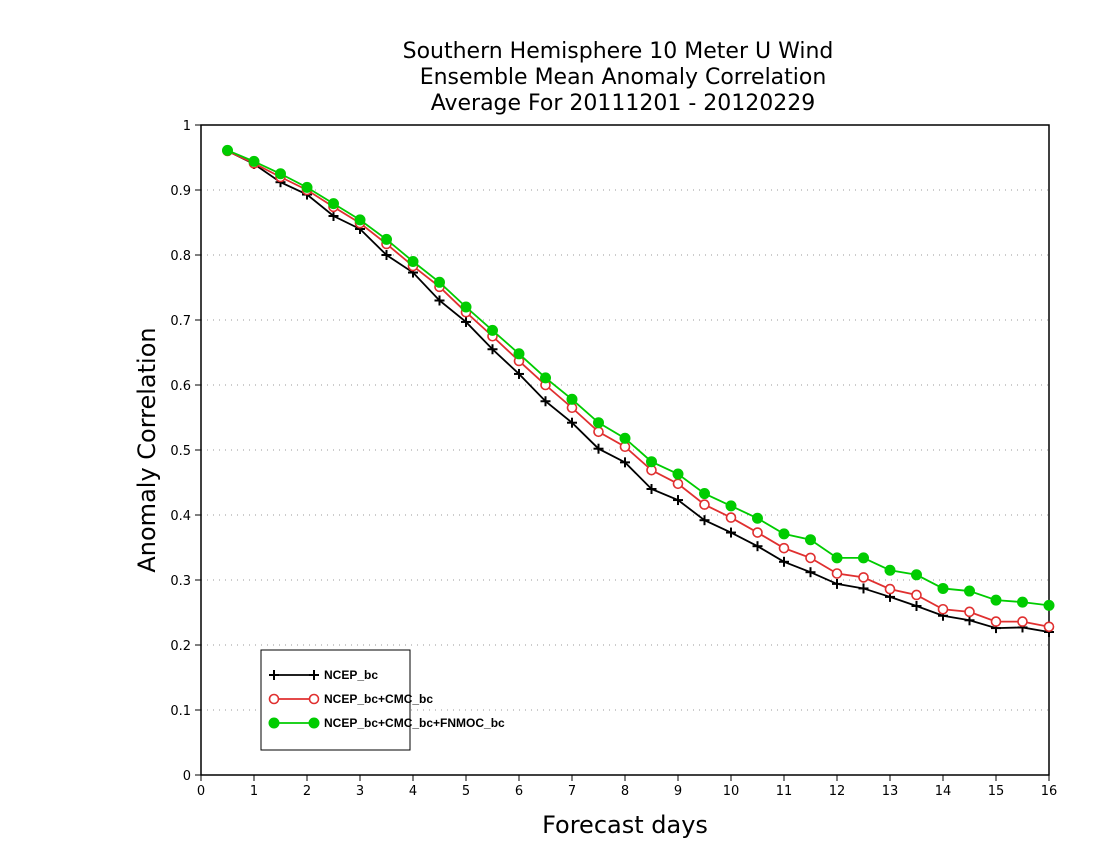 The width and height of the screenshot is (1100, 850). I want to click on legend-box, so click(335, 700).